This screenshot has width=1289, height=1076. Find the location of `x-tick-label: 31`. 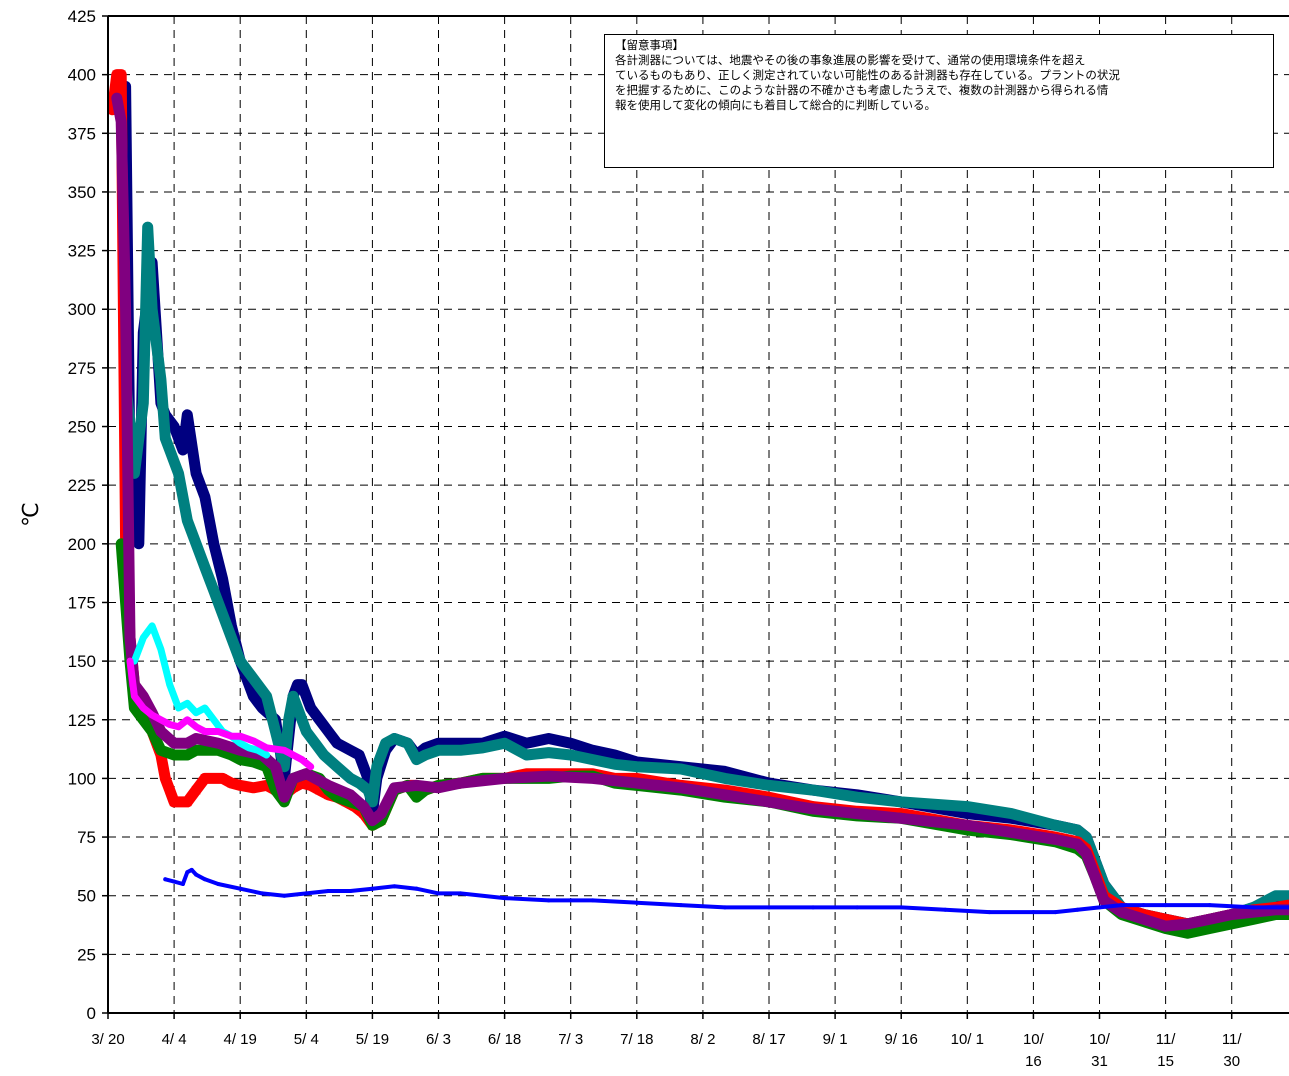

x-tick-label: 31 is located at coordinates (1099, 1061).